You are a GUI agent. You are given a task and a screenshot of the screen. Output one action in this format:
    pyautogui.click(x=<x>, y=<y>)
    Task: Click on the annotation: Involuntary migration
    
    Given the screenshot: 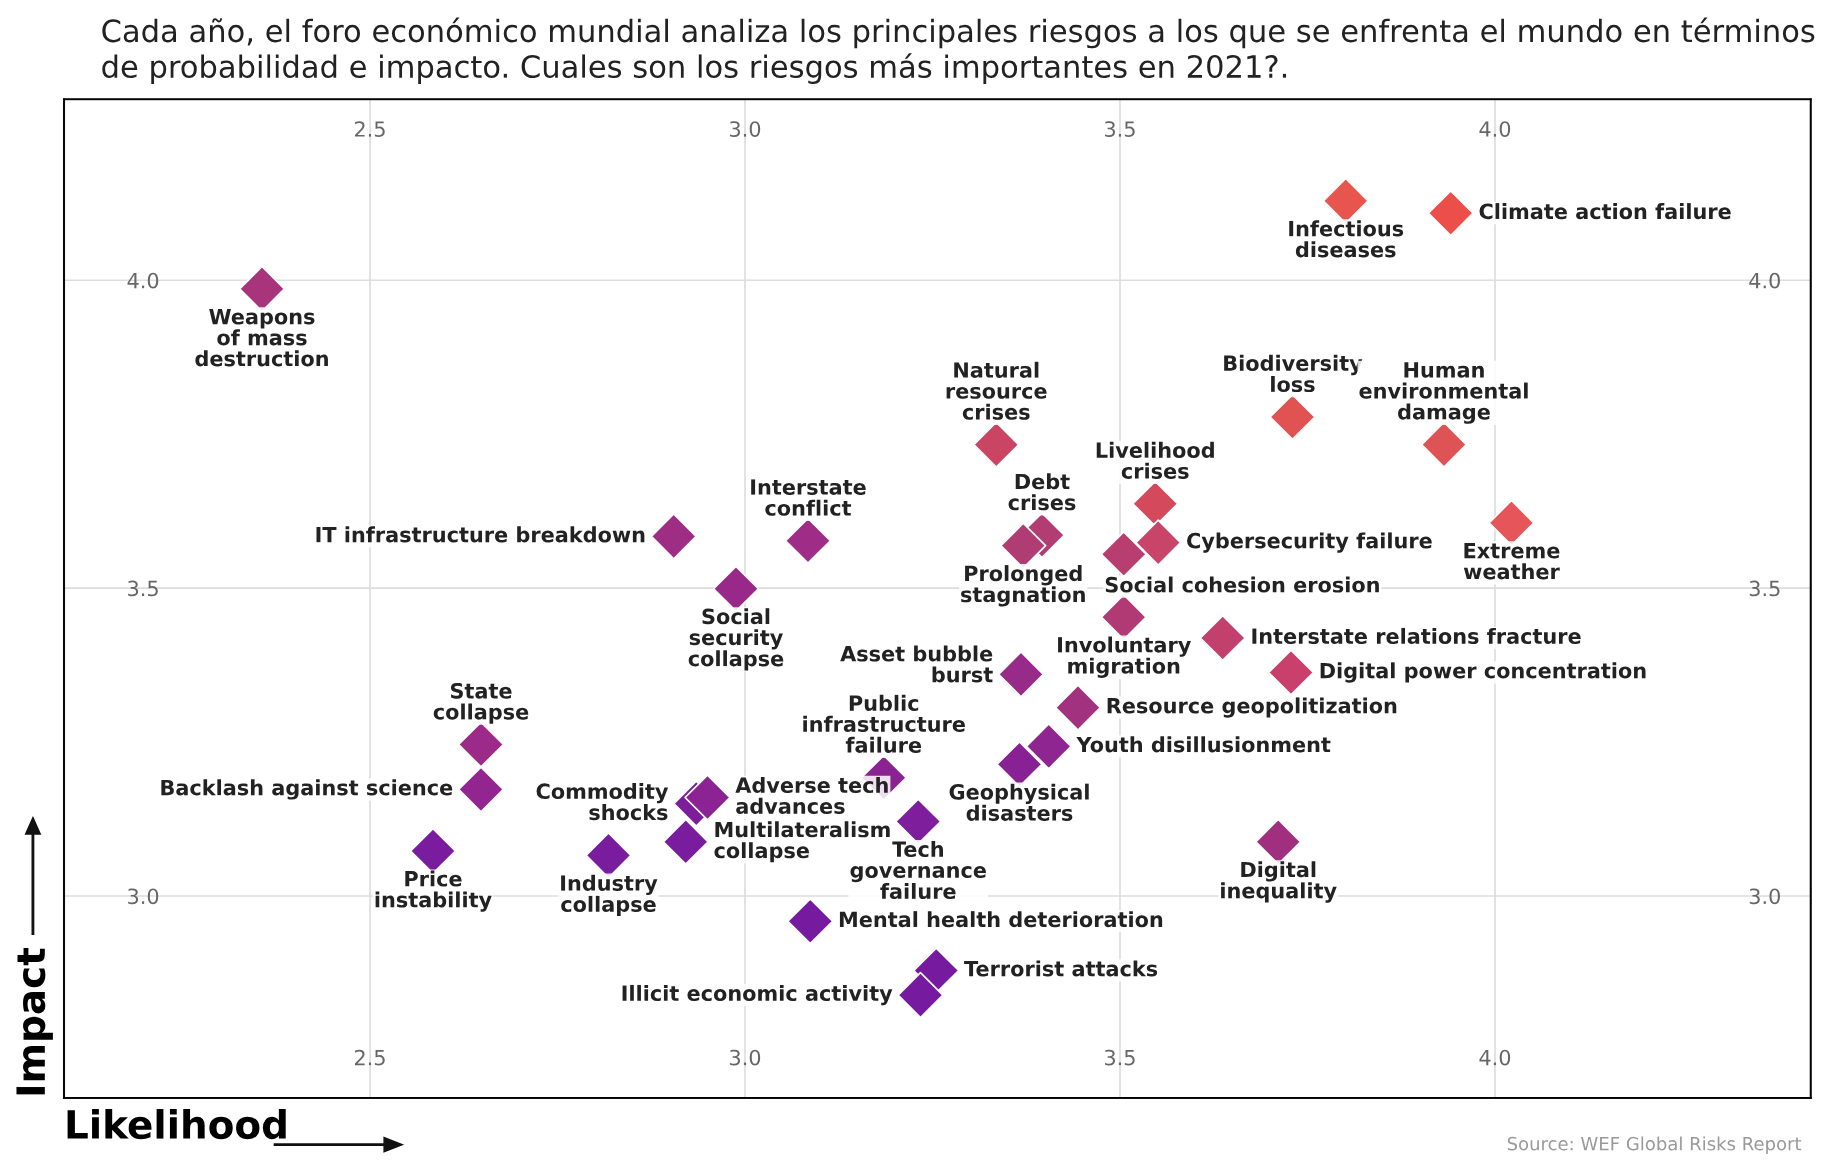 What is the action you would take?
    pyautogui.click(x=1124, y=657)
    